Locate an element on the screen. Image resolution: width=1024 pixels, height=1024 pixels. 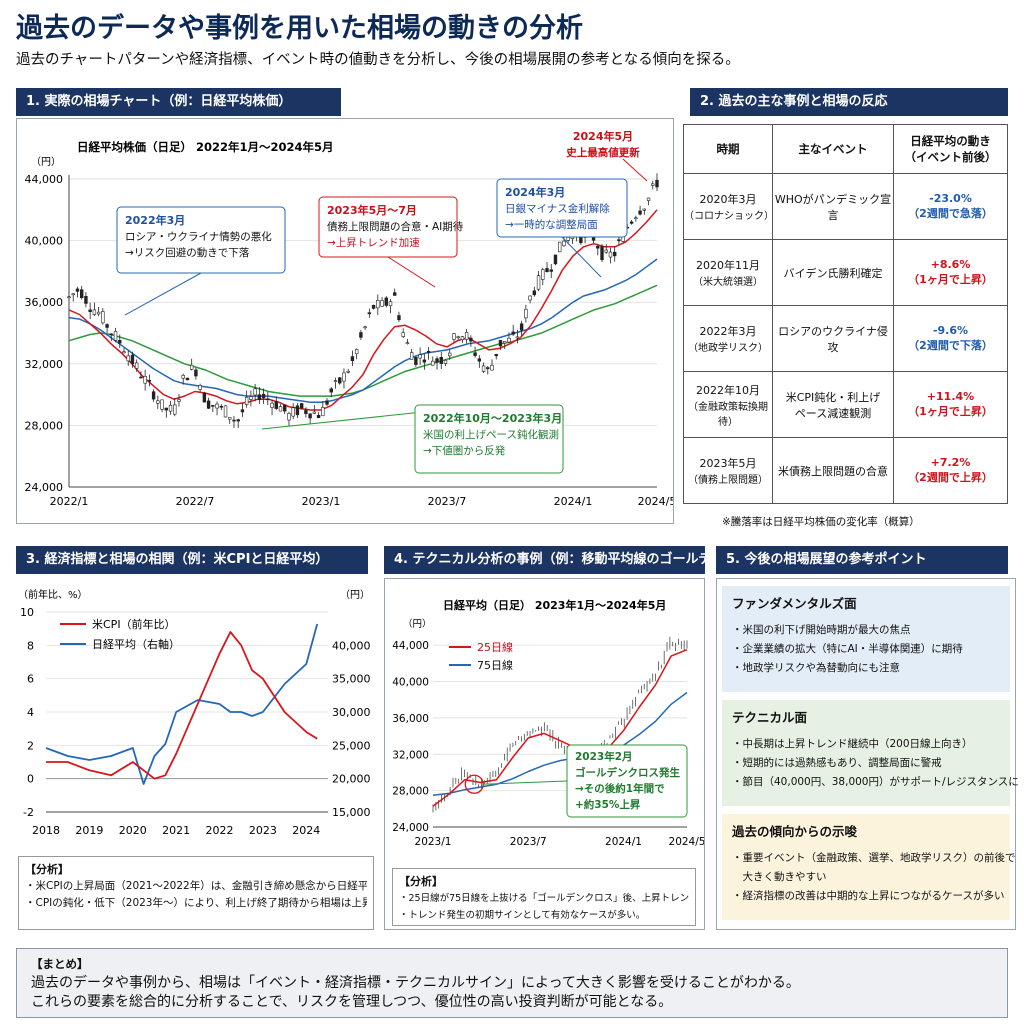
event-move-note: （2週間で上昇） is located at coordinates (950, 477).